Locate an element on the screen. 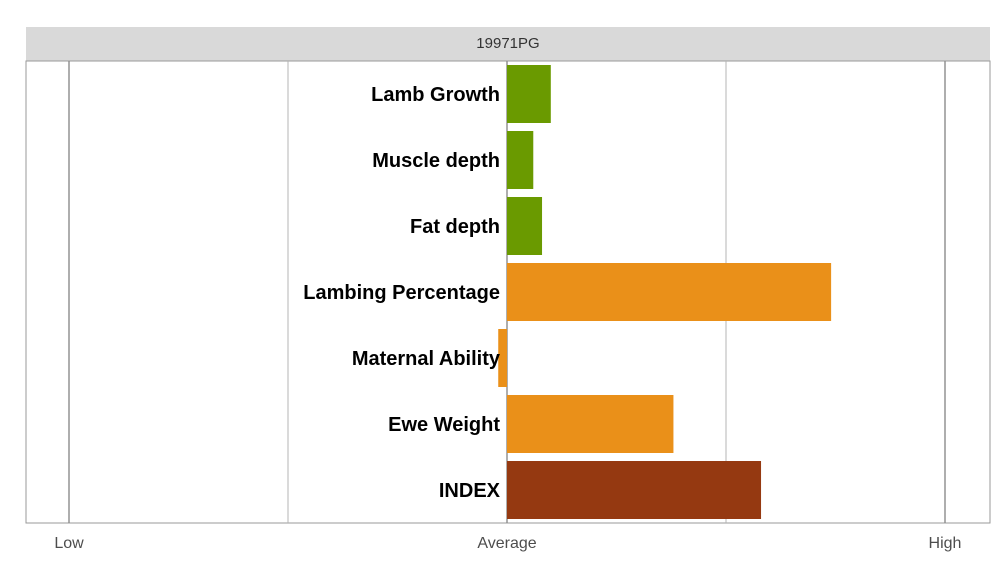  bar-label: INDEX is located at coordinates (470, 491).